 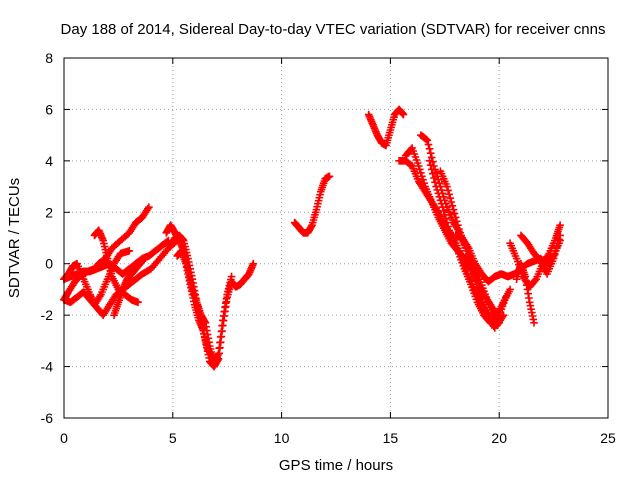 I want to click on y-axis-label: SDTVAR / TECUs, so click(x=14, y=238).